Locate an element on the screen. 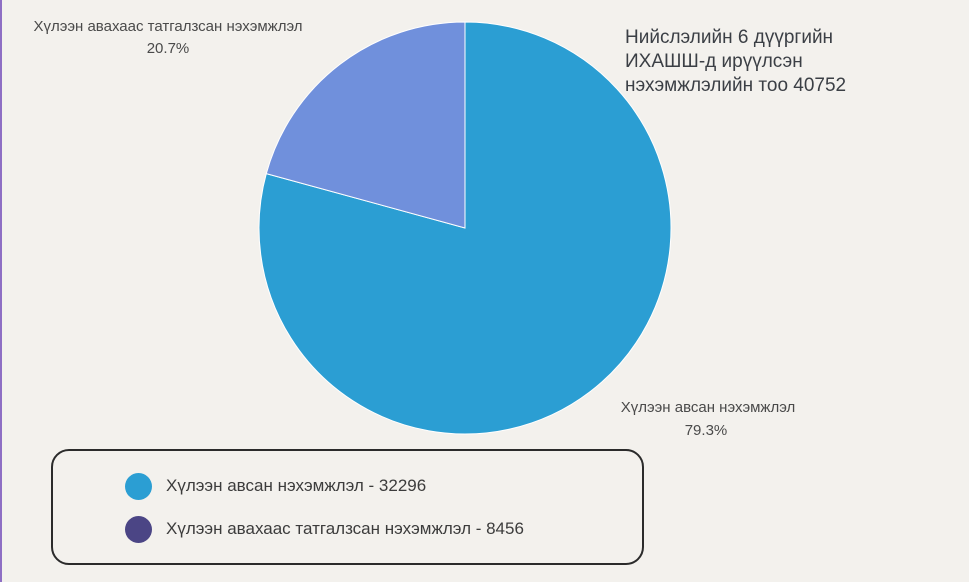  slice-percent-label-rejected: 20.7% is located at coordinates (168, 48).